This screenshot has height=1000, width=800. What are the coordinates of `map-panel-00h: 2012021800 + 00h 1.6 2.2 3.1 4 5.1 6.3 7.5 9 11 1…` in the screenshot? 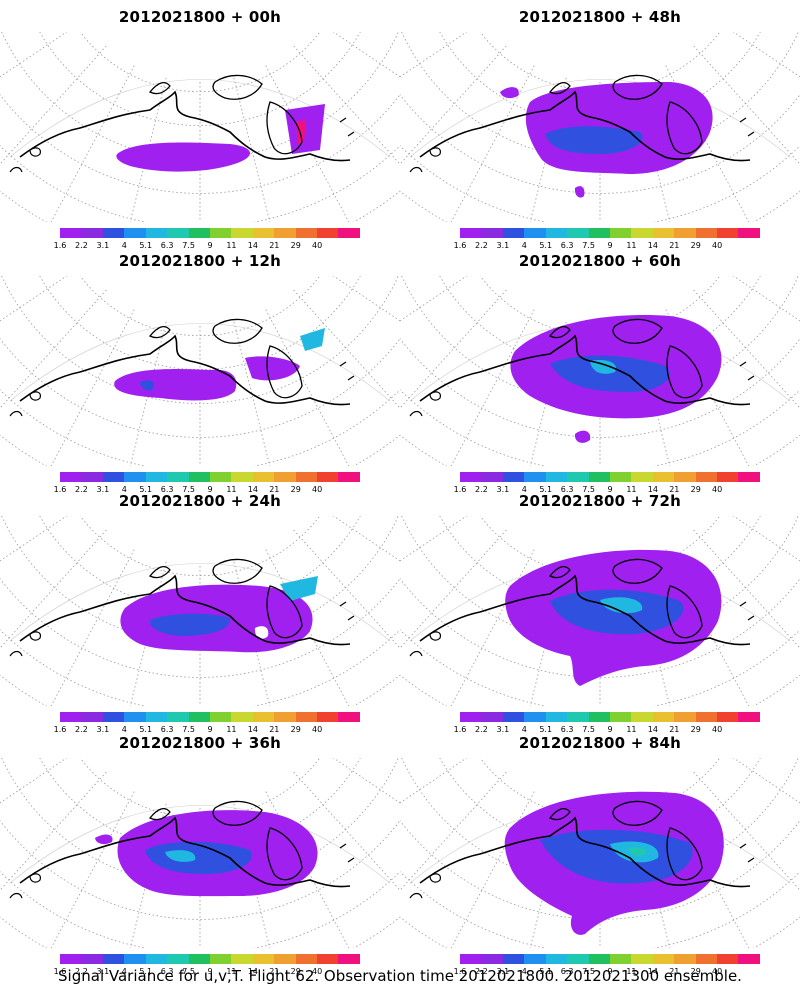 It's located at (200, 128).